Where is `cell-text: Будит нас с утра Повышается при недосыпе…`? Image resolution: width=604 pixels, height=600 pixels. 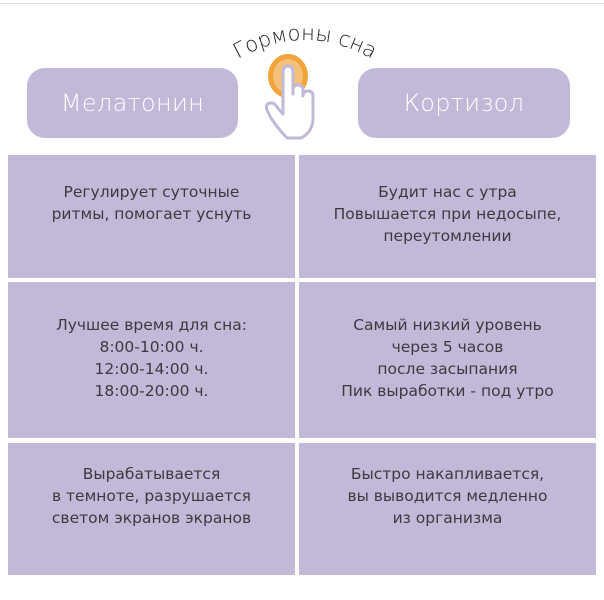 cell-text: Будит нас с утра Повышается при недосыпе… is located at coordinates (447, 214).